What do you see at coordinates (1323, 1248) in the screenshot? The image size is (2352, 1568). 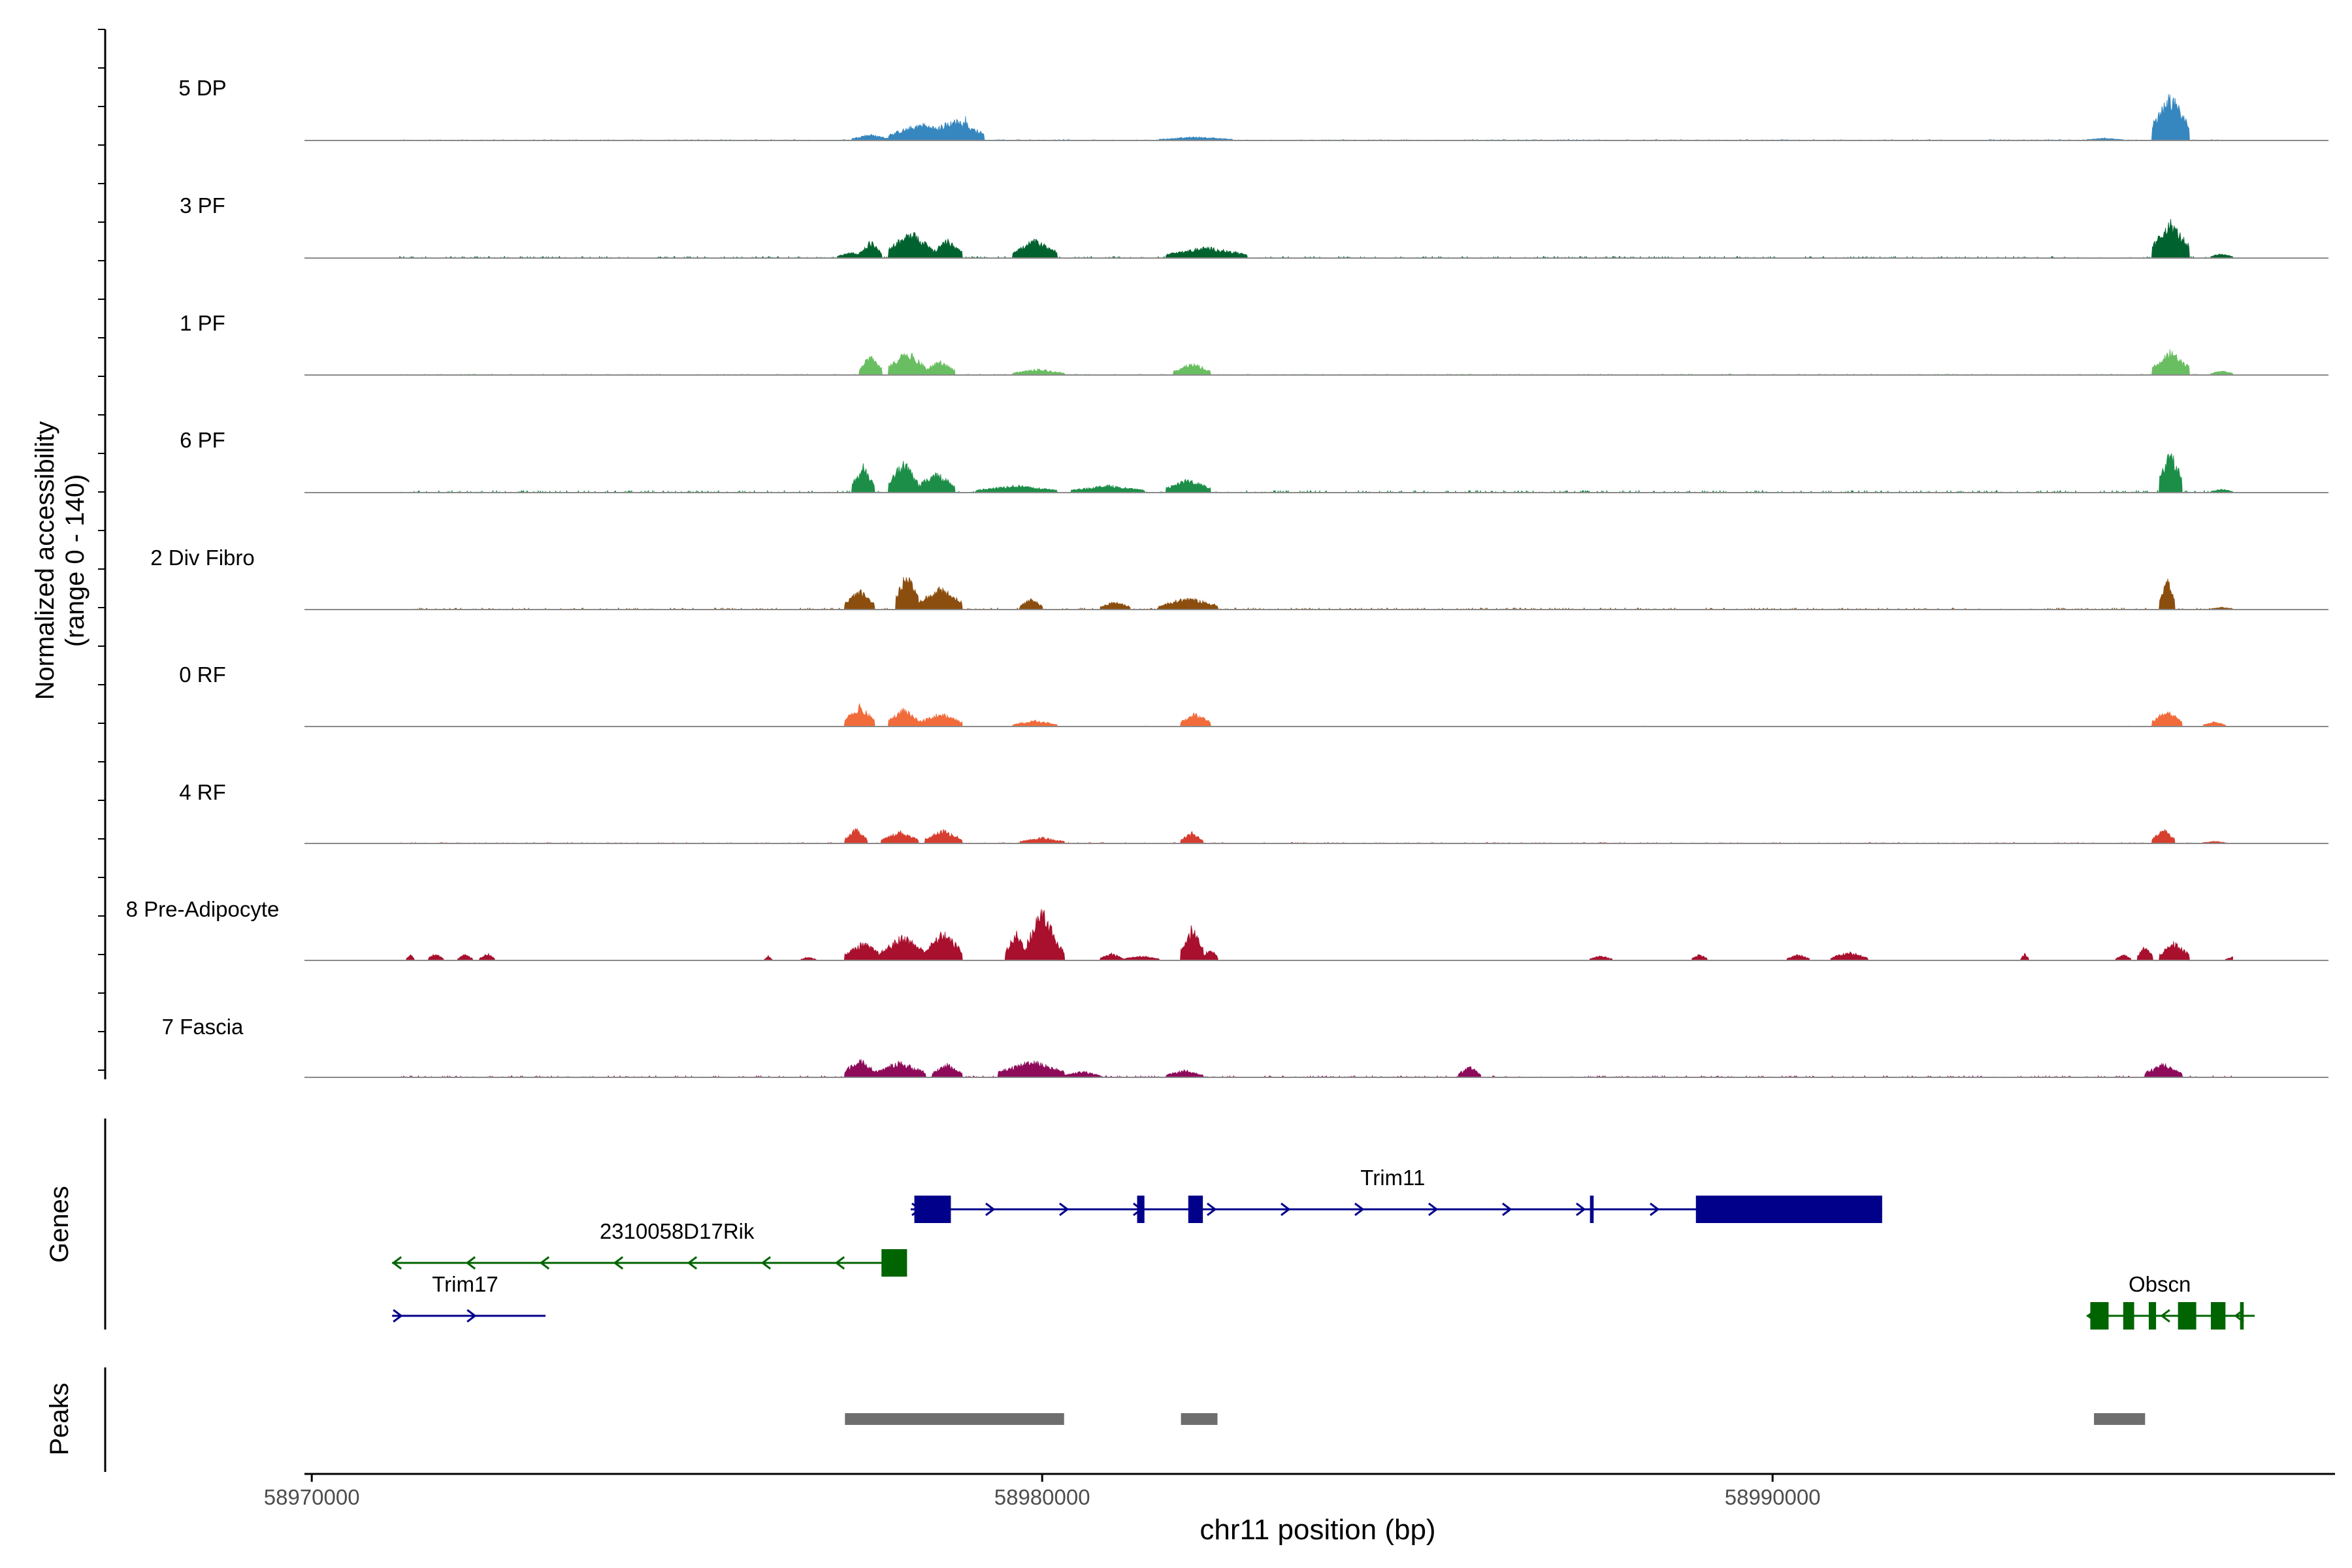 I see `gene-annotation-panel: Trim11 2310058D17Rik Trim17 Obscn` at bounding box center [1323, 1248].